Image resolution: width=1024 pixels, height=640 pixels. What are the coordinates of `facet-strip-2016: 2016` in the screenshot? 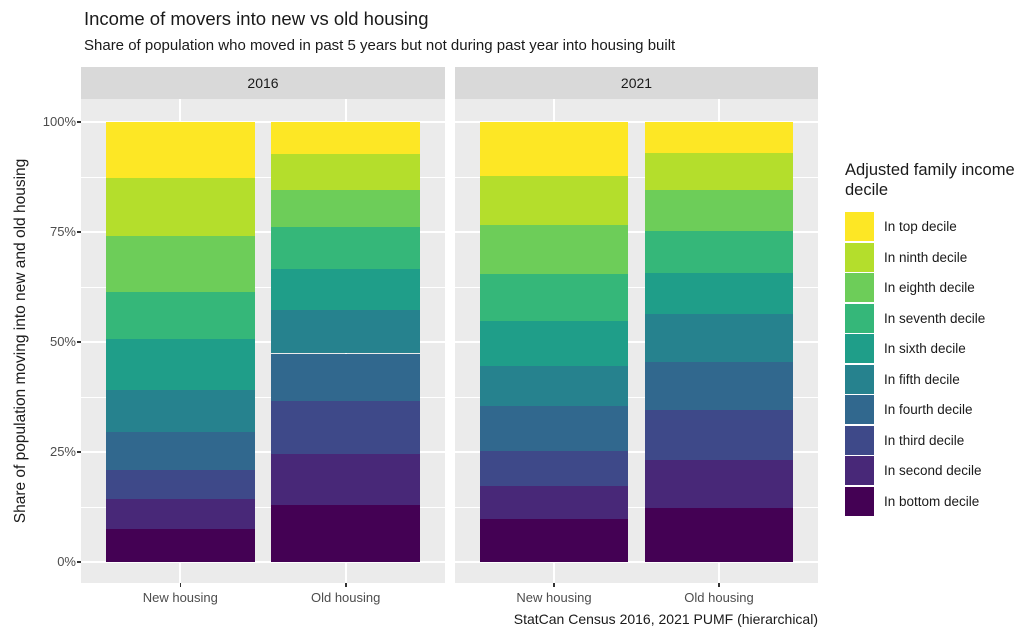 It's located at (263, 83).